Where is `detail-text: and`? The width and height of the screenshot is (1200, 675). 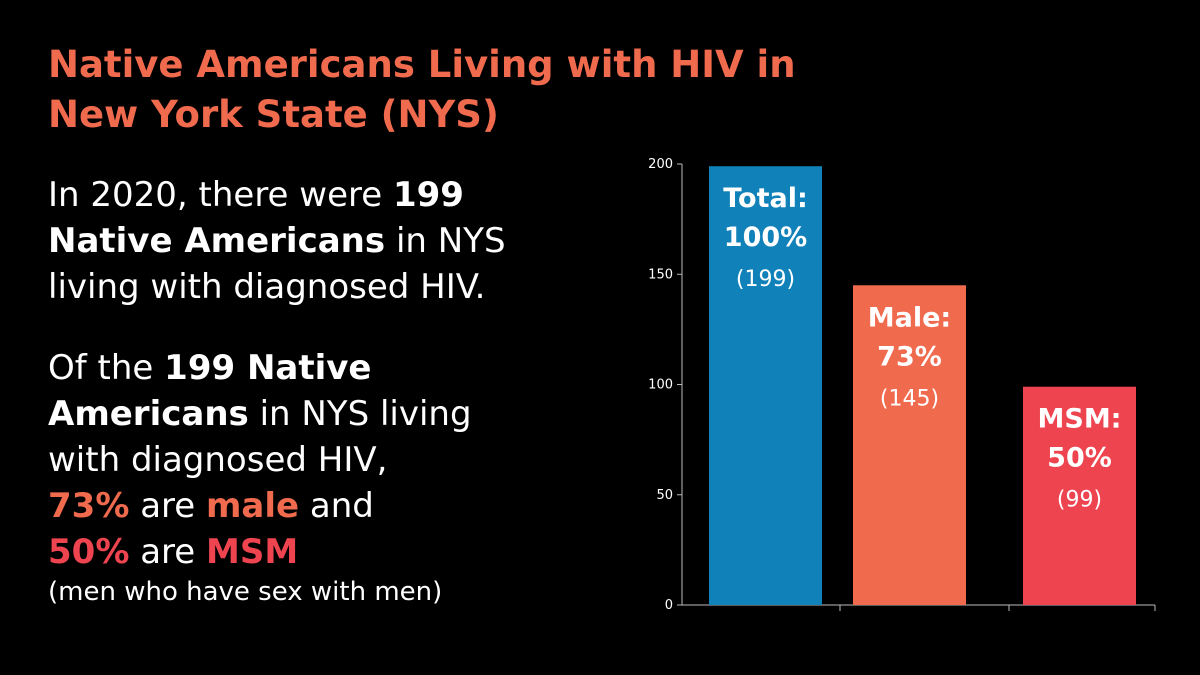 detail-text: and is located at coordinates (336, 506).